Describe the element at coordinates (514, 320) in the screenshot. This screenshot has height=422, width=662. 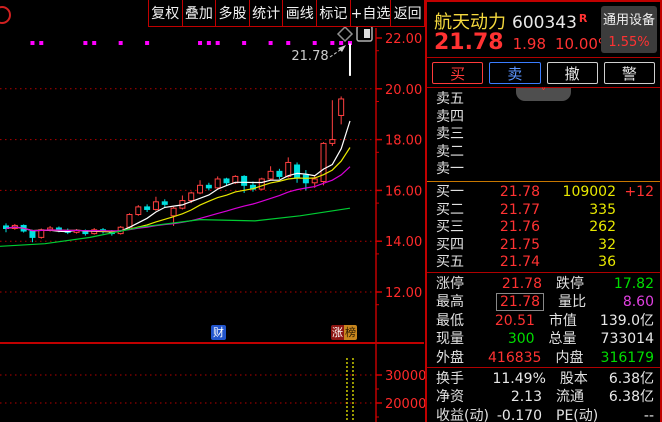
I see `stat-value: 20.51` at that location.